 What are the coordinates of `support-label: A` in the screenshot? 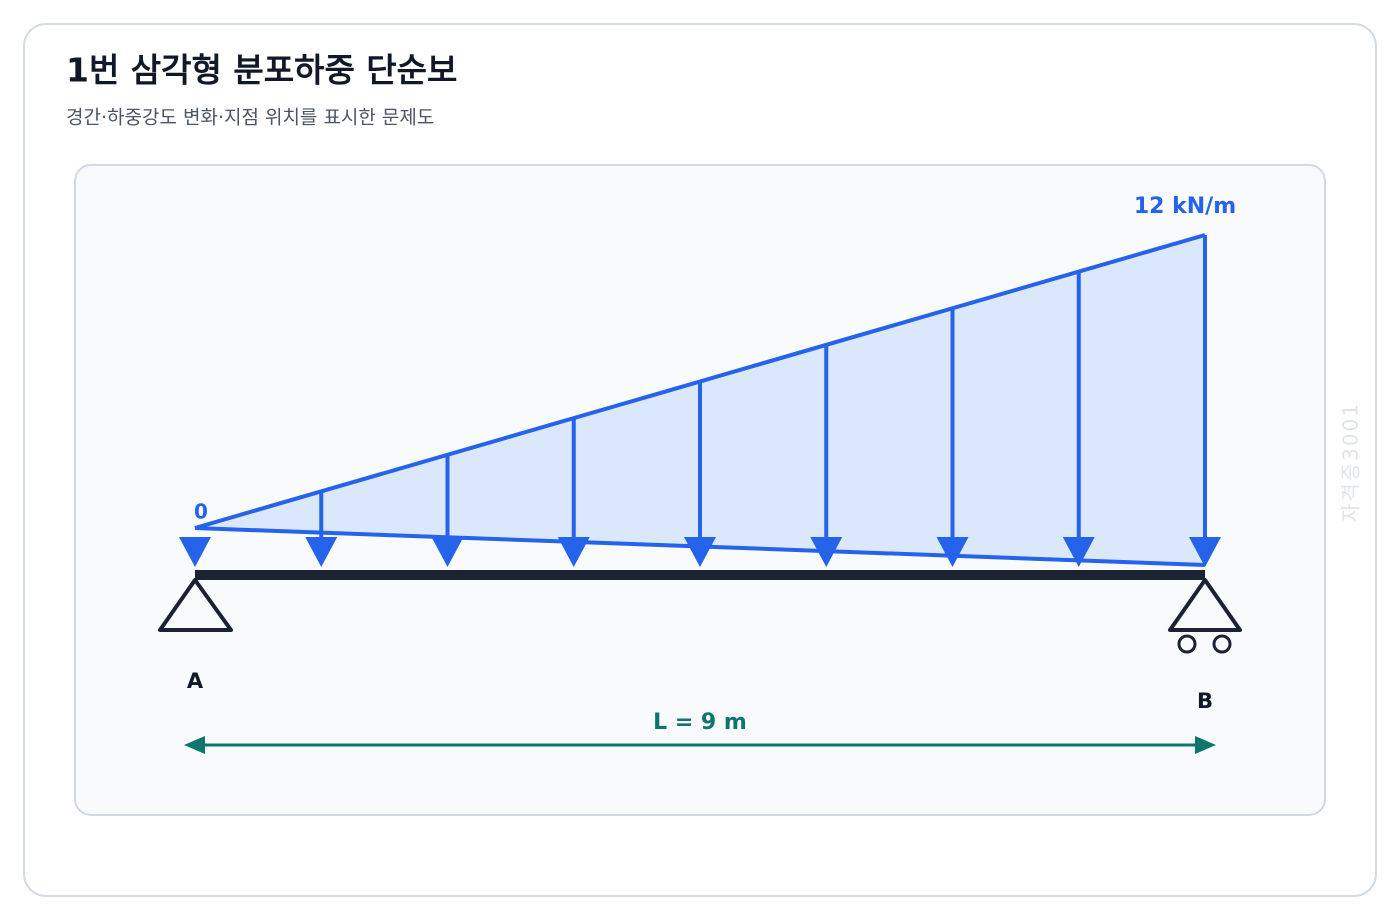 It's located at (195, 681).